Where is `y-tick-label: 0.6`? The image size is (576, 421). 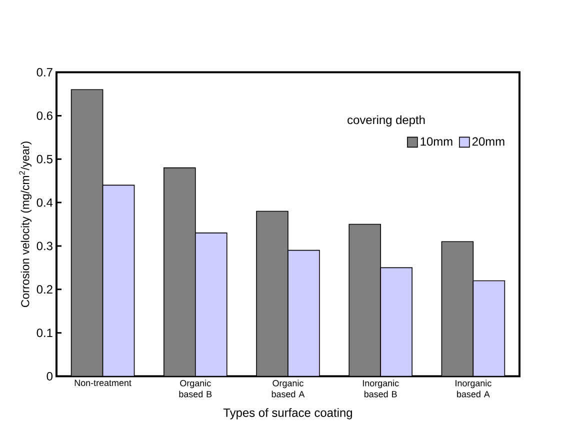 y-tick-label: 0.6 is located at coordinates (44, 115).